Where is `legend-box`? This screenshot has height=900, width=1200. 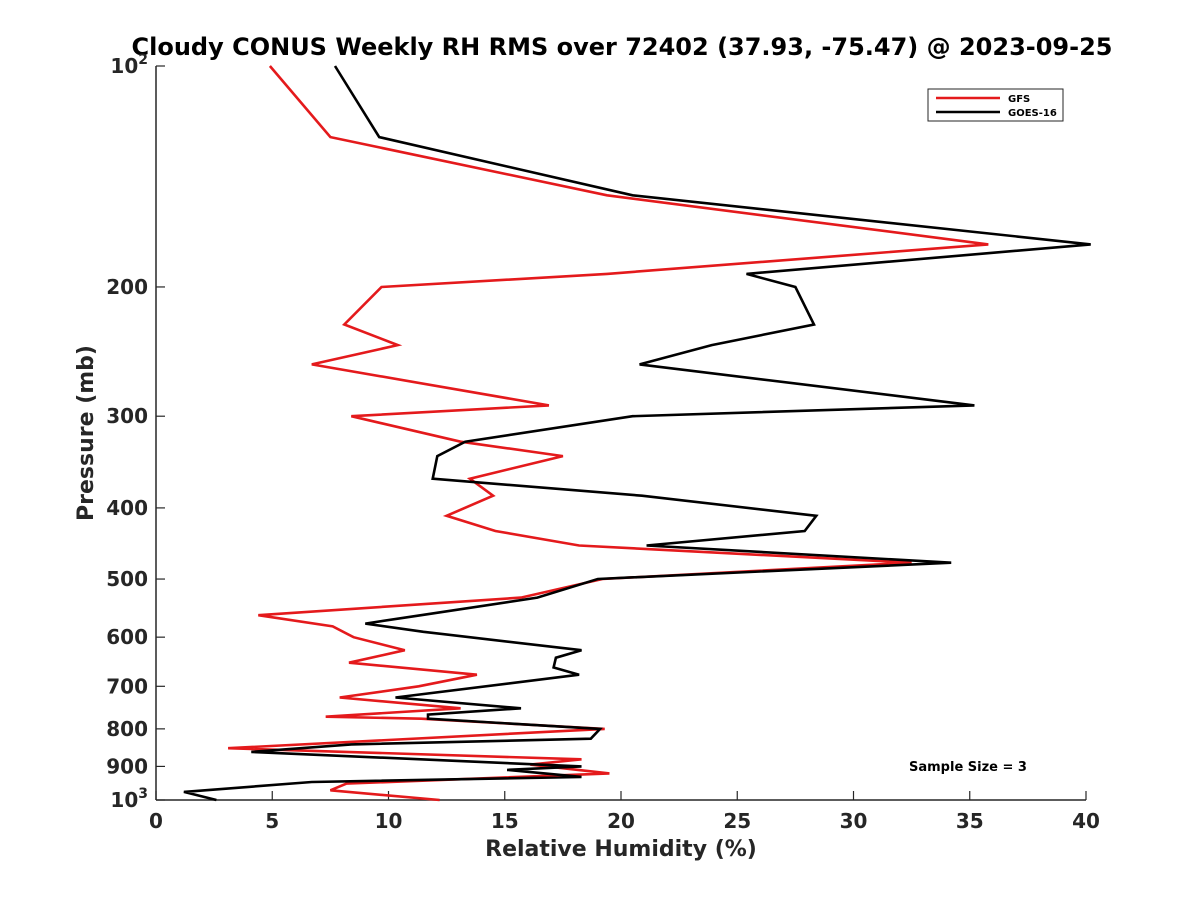
legend-box is located at coordinates (995, 105).